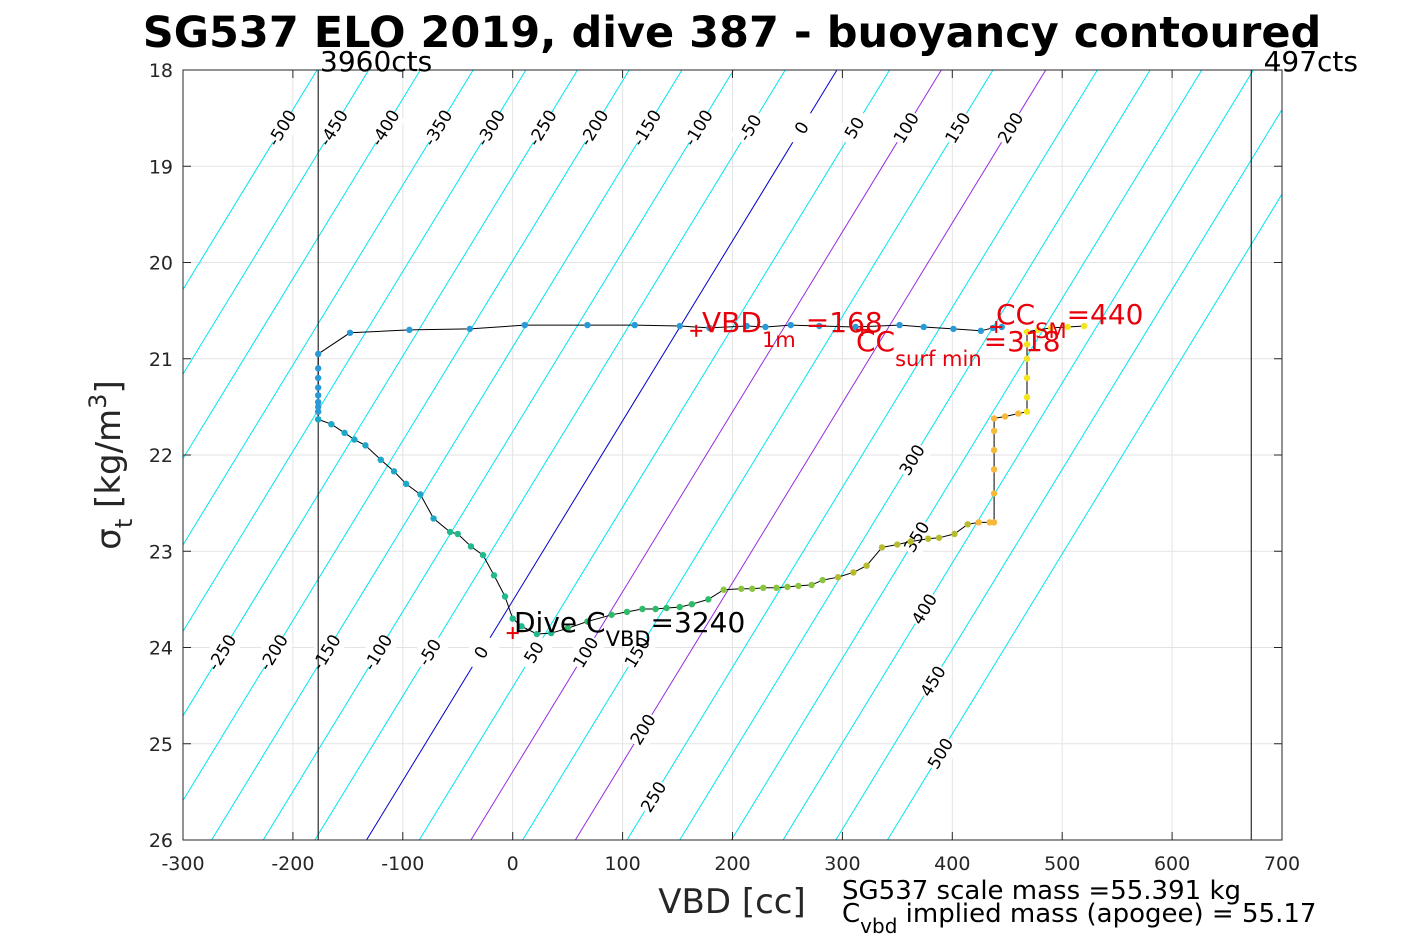 Image resolution: width=1417 pixels, height=945 pixels. I want to click on y-tick-label: 26, so click(161, 841).